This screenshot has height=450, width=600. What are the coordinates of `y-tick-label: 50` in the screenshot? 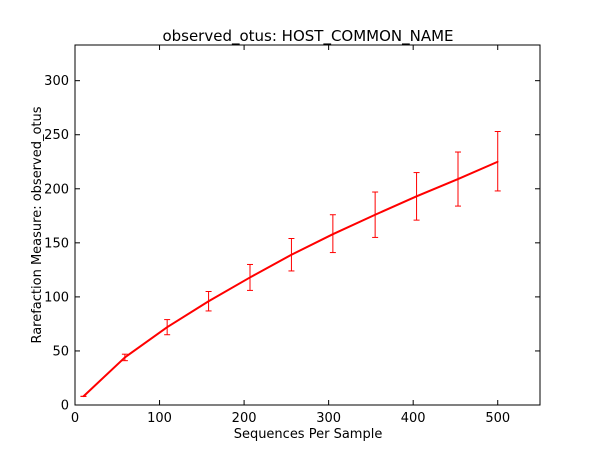 It's located at (60, 351).